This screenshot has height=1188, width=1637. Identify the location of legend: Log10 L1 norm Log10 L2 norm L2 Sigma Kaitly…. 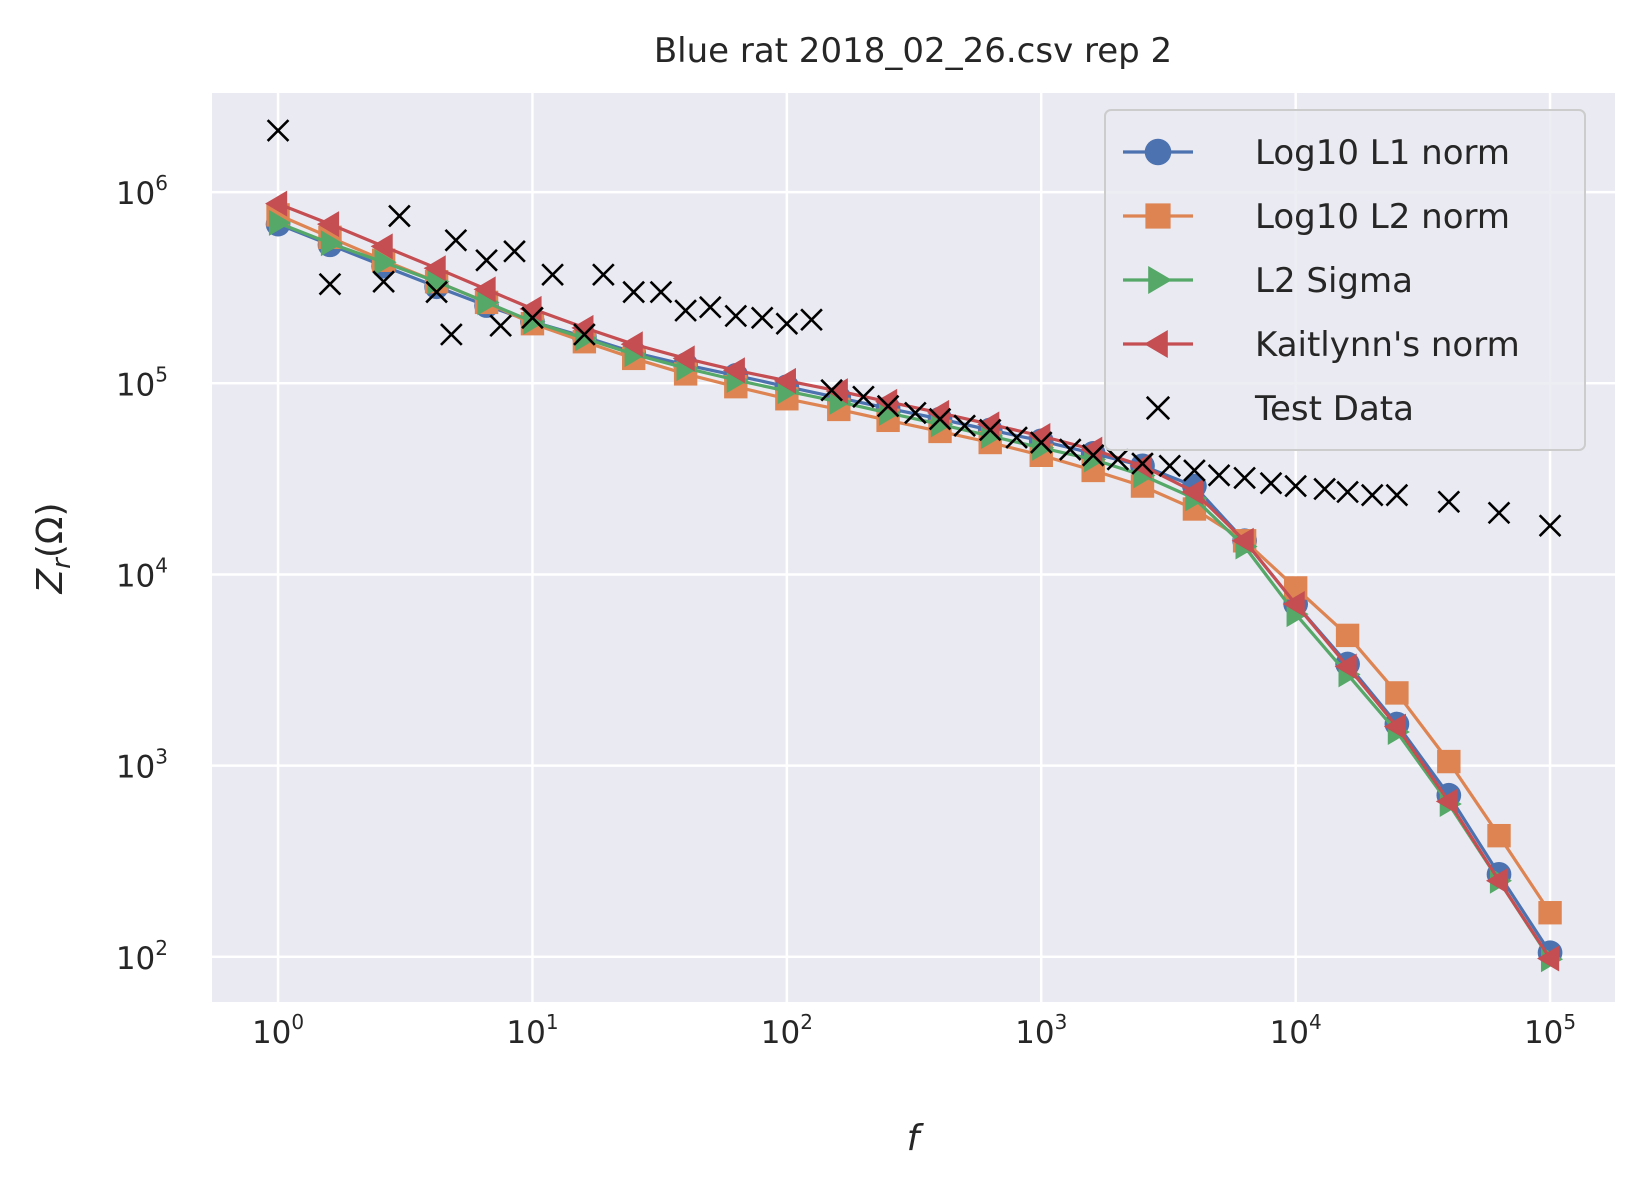
(1345, 280).